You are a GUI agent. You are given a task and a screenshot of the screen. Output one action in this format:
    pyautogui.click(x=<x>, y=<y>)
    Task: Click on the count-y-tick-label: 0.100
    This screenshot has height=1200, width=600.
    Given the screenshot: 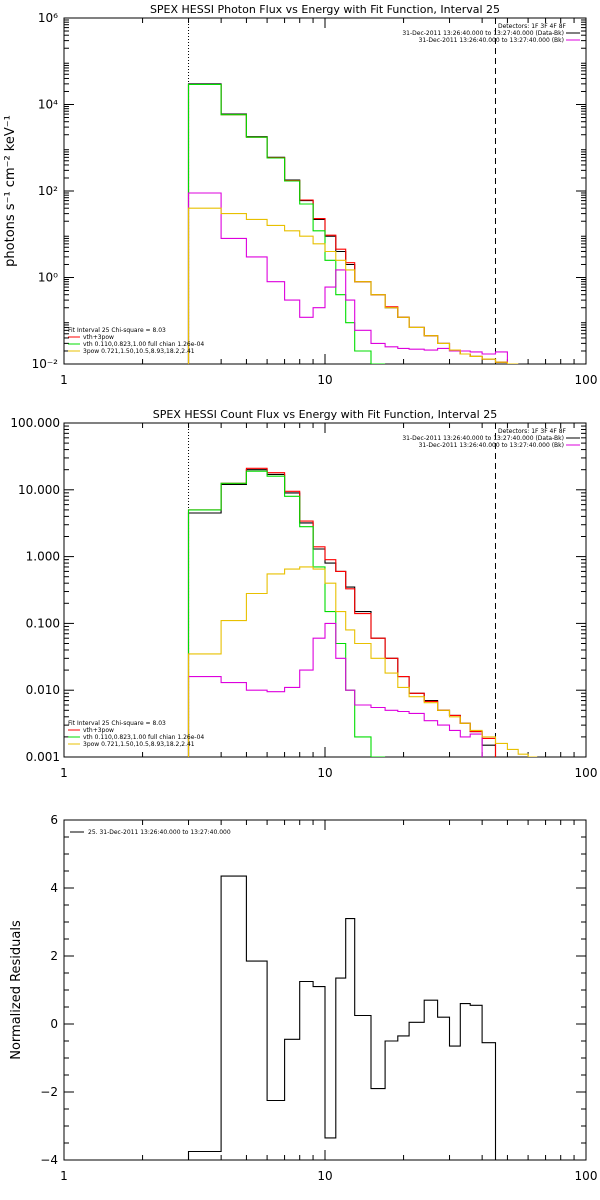 What is the action you would take?
    pyautogui.click(x=43, y=623)
    